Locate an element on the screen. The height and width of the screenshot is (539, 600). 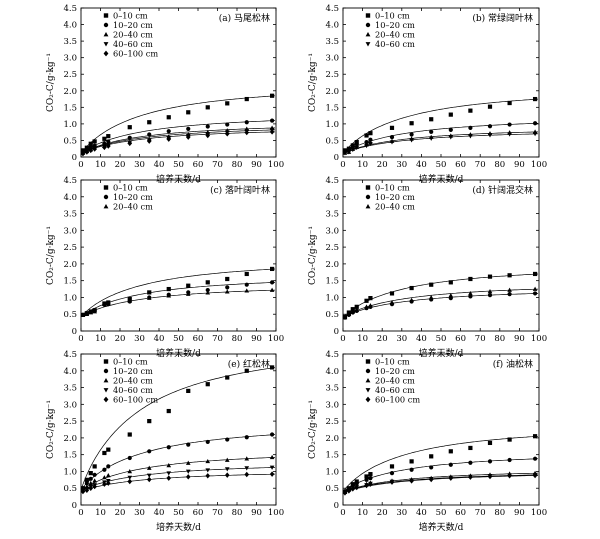
x-tick-label: 70 is located at coordinates (480, 339).